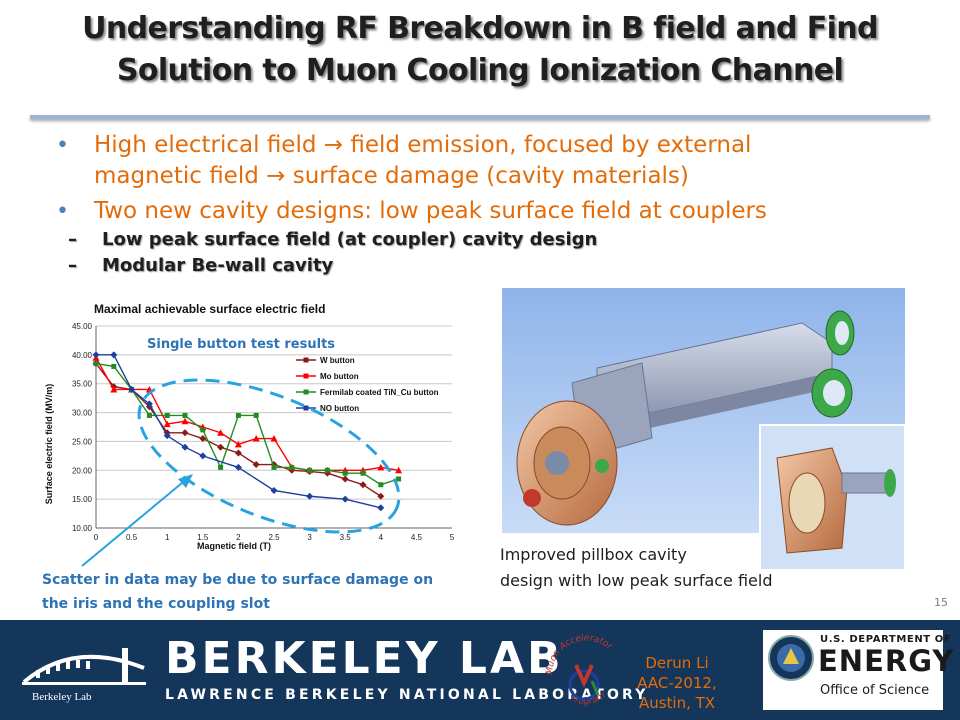 The width and height of the screenshot is (960, 720). I want to click on cavity-caption-line: Improved pillbox cavity, so click(593, 554).